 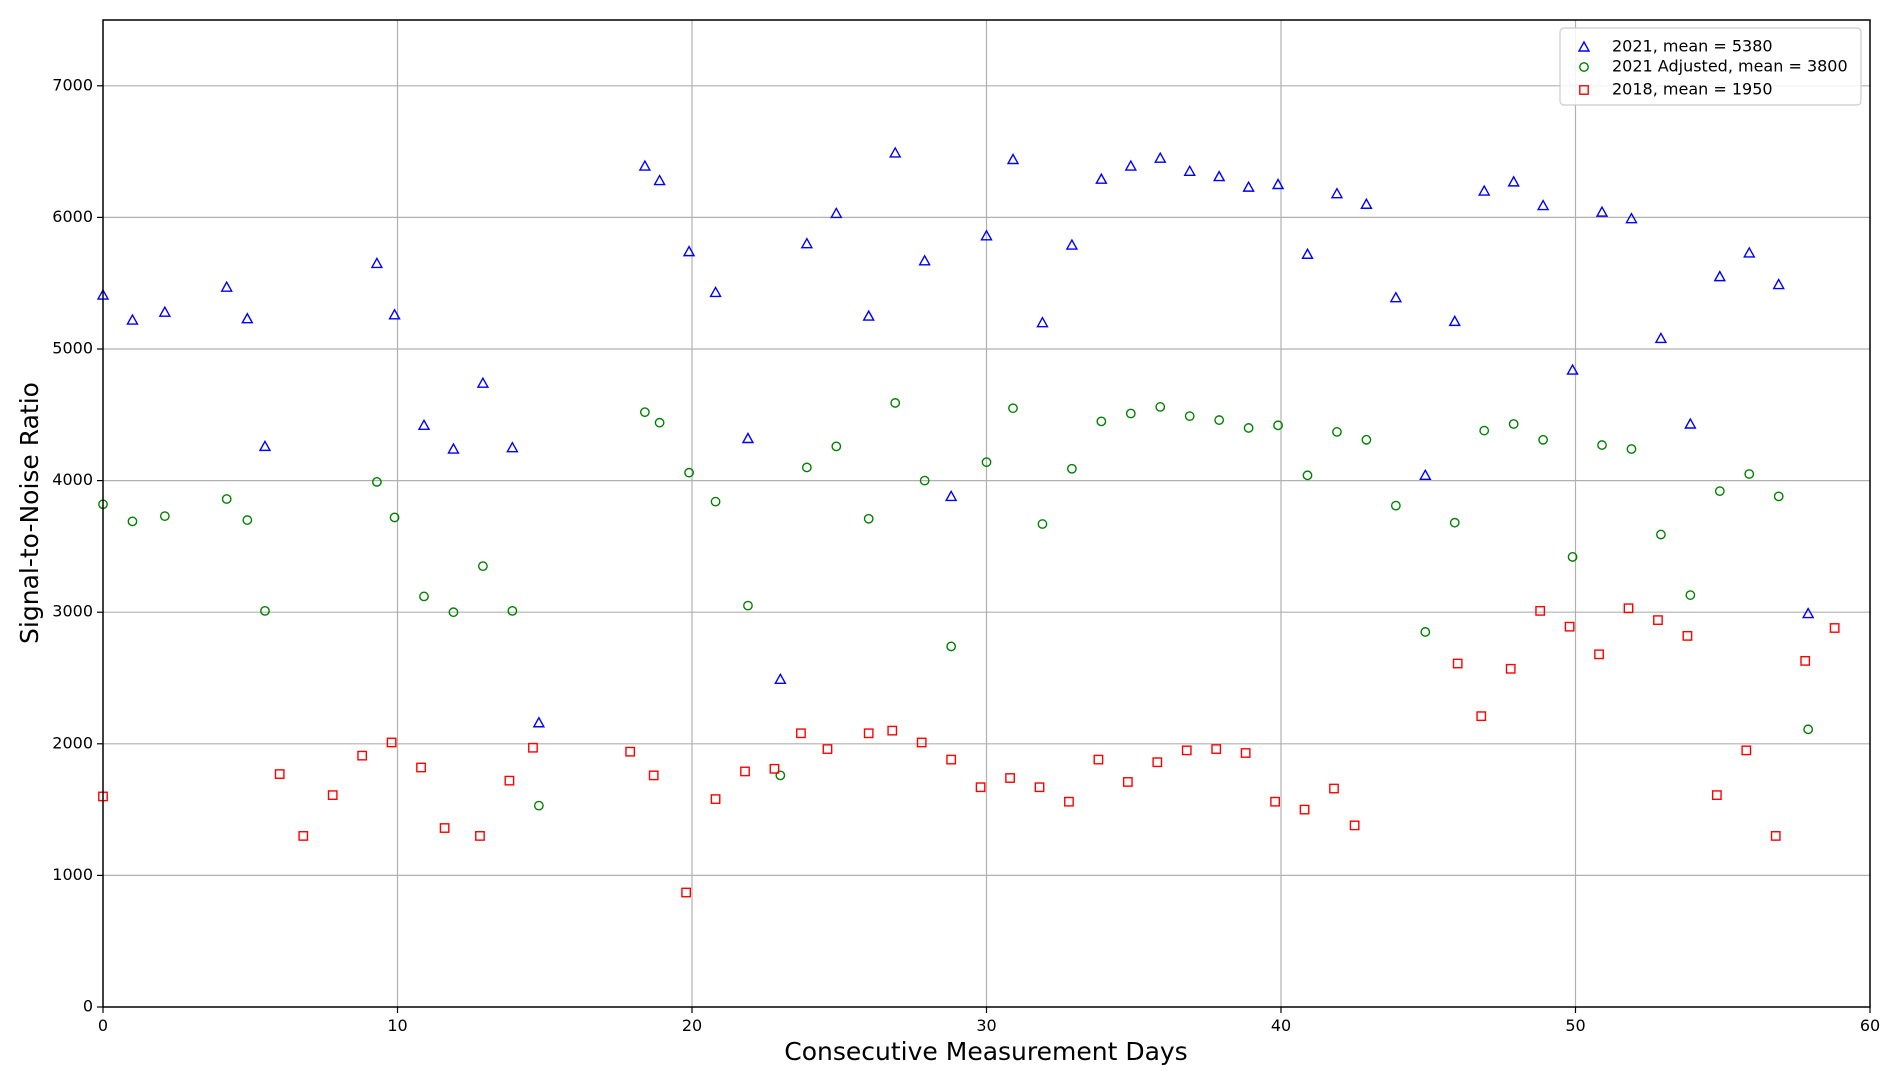 What do you see at coordinates (1730, 66) in the screenshot?
I see `legend-label-series-2: 2021 Adjusted, mean = 3800` at bounding box center [1730, 66].